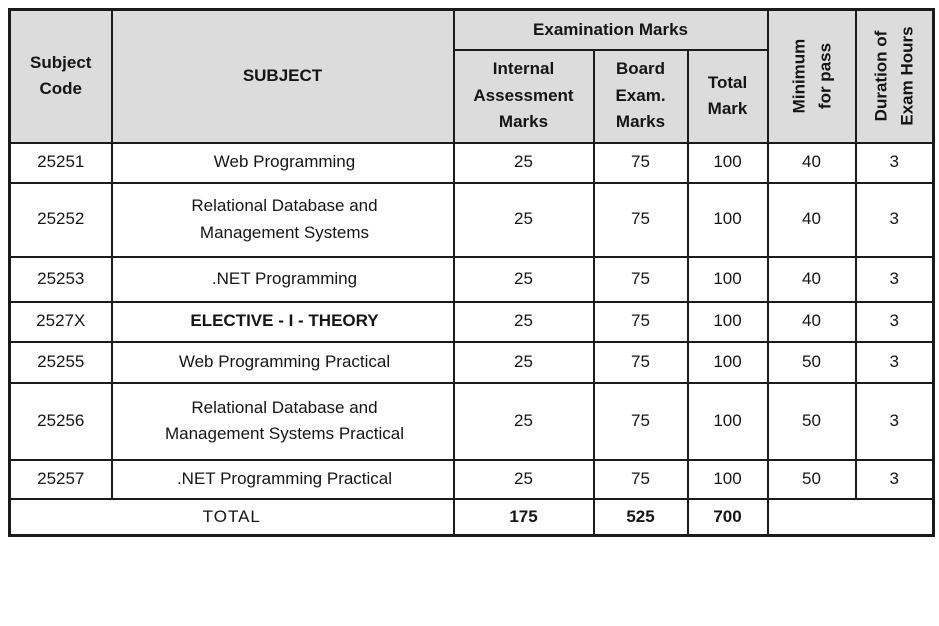 The height and width of the screenshot is (626, 939). I want to click on subject-cell: .NET Programming Practical, so click(282, 479).